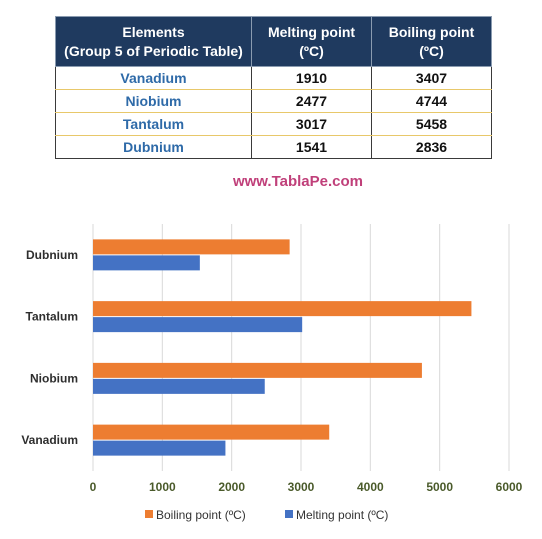 This screenshot has height=539, width=542. Describe the element at coordinates (312, 78) in the screenshot. I see `cell-melting: 1910` at that location.